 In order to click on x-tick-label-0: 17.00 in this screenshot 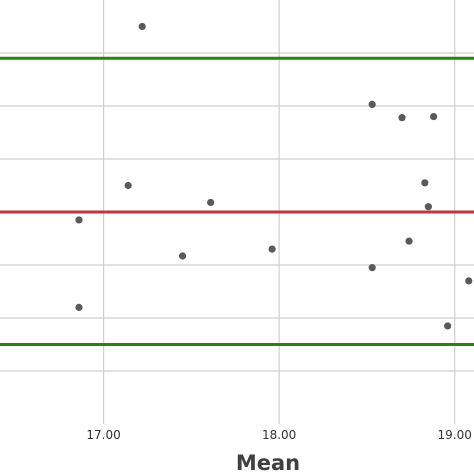, I will do `click(103, 435)`.